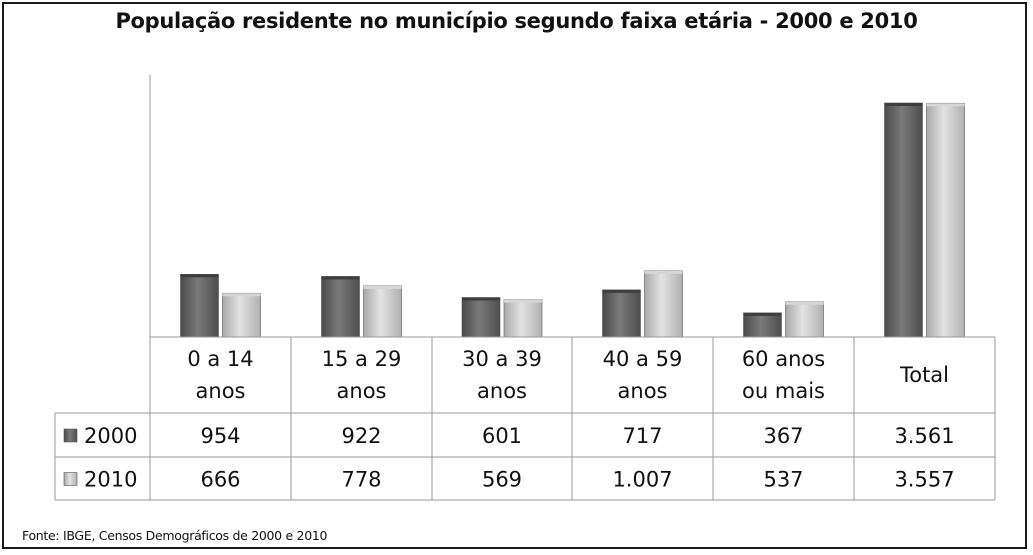 This screenshot has height=555, width=1033. I want to click on value-label-2010-2: 569, so click(502, 480).